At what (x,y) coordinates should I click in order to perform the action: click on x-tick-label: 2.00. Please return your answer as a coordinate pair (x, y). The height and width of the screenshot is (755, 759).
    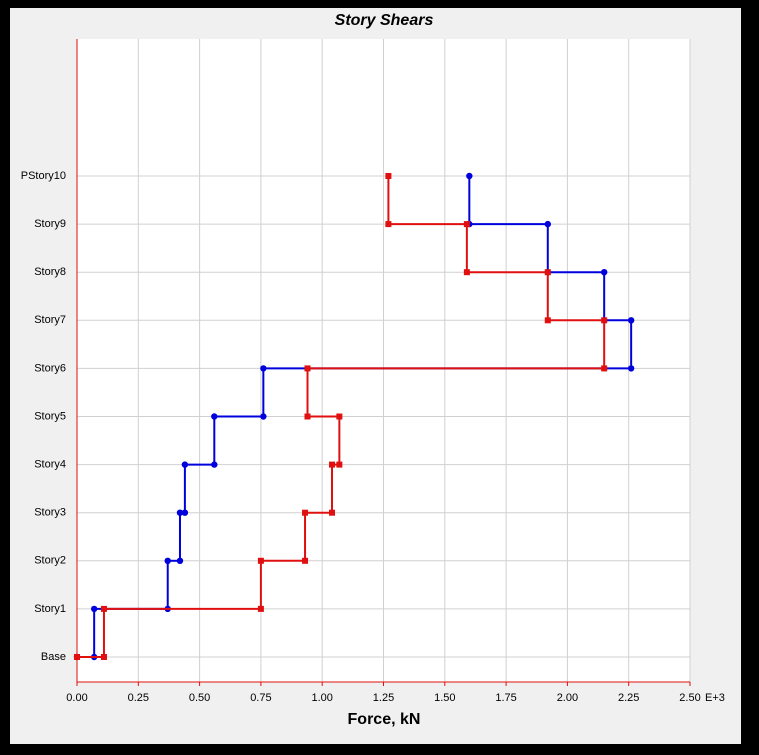
    Looking at the image, I should click on (567, 698).